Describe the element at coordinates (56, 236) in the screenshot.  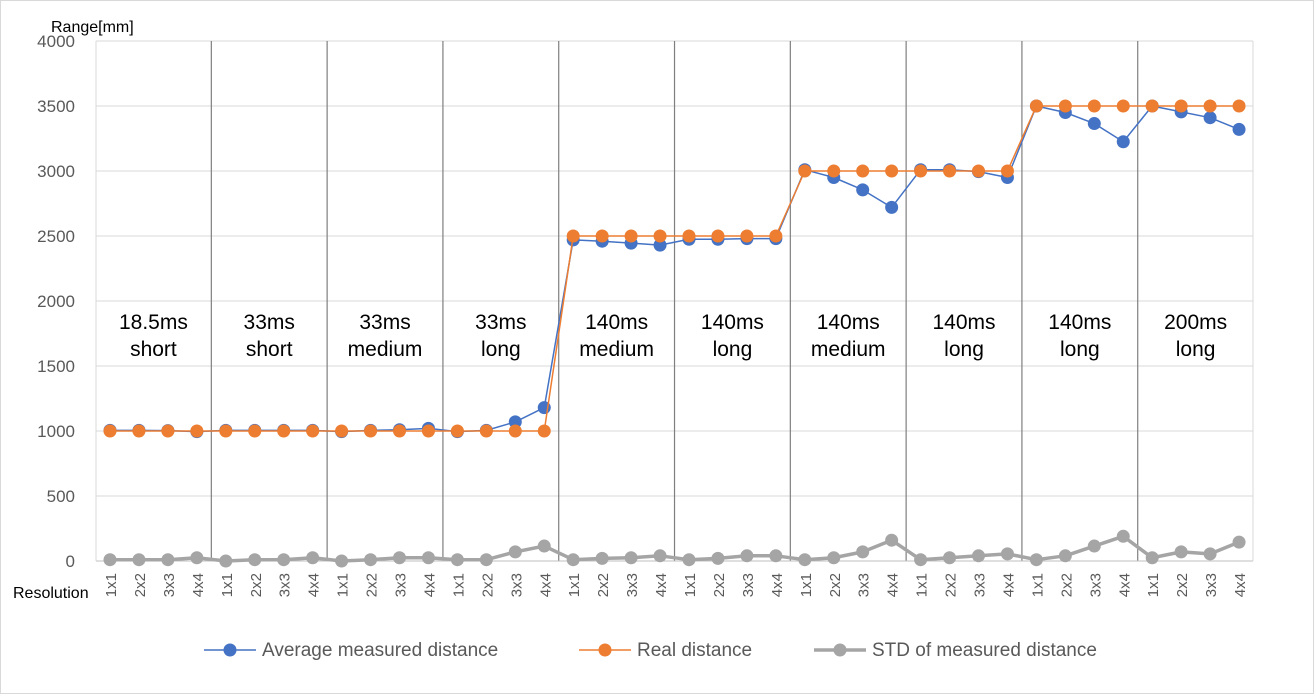
I see `y-tick-label: 2500` at that location.